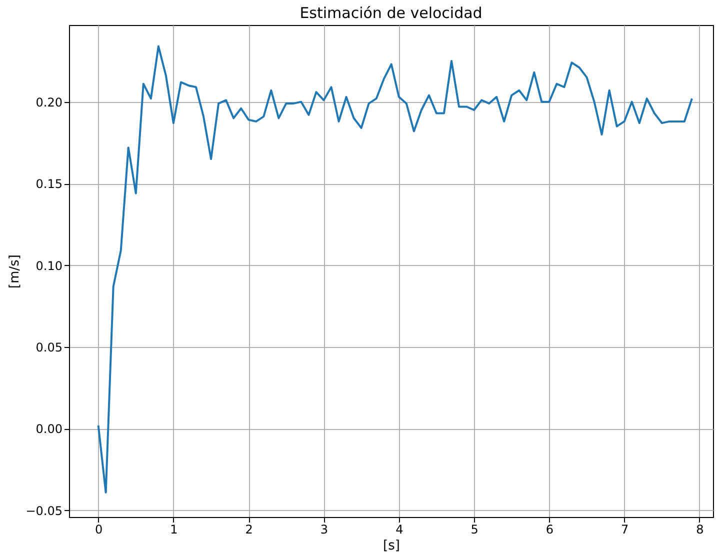 The image size is (717, 558). I want to click on y-tick-label: 0.10, so click(49, 265).